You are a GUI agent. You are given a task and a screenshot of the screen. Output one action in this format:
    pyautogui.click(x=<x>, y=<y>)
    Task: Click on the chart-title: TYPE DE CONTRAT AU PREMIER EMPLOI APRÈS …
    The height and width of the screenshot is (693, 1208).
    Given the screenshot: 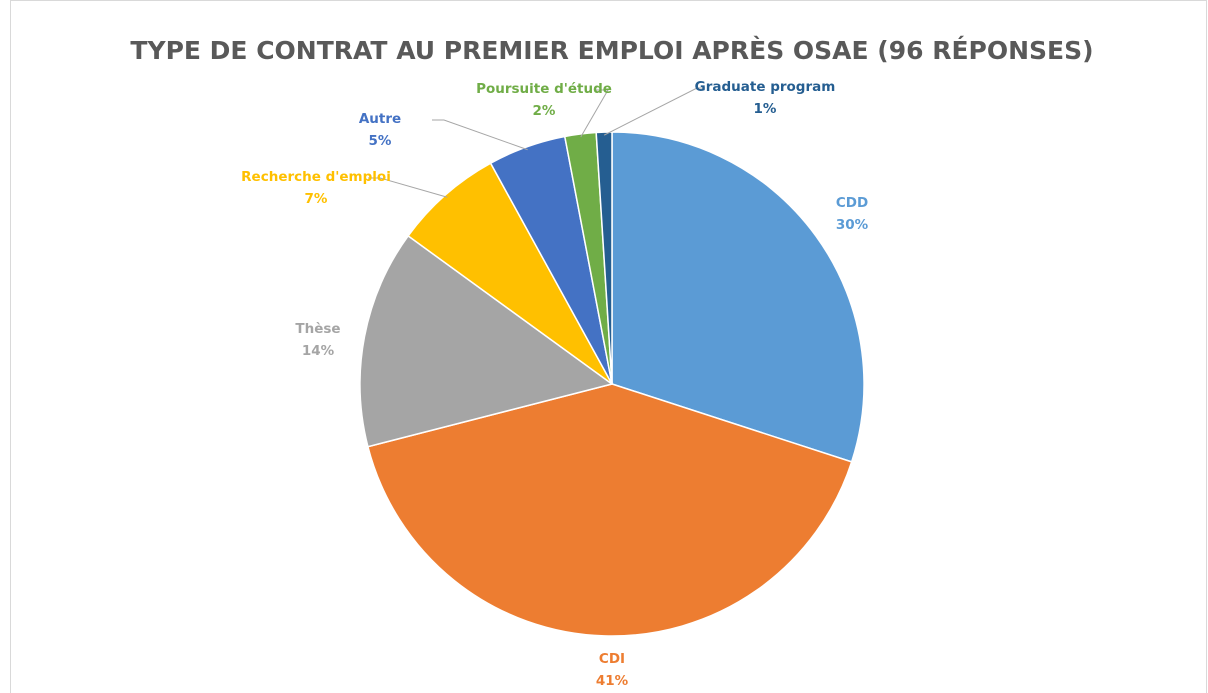 What is the action you would take?
    pyautogui.click(x=611, y=50)
    